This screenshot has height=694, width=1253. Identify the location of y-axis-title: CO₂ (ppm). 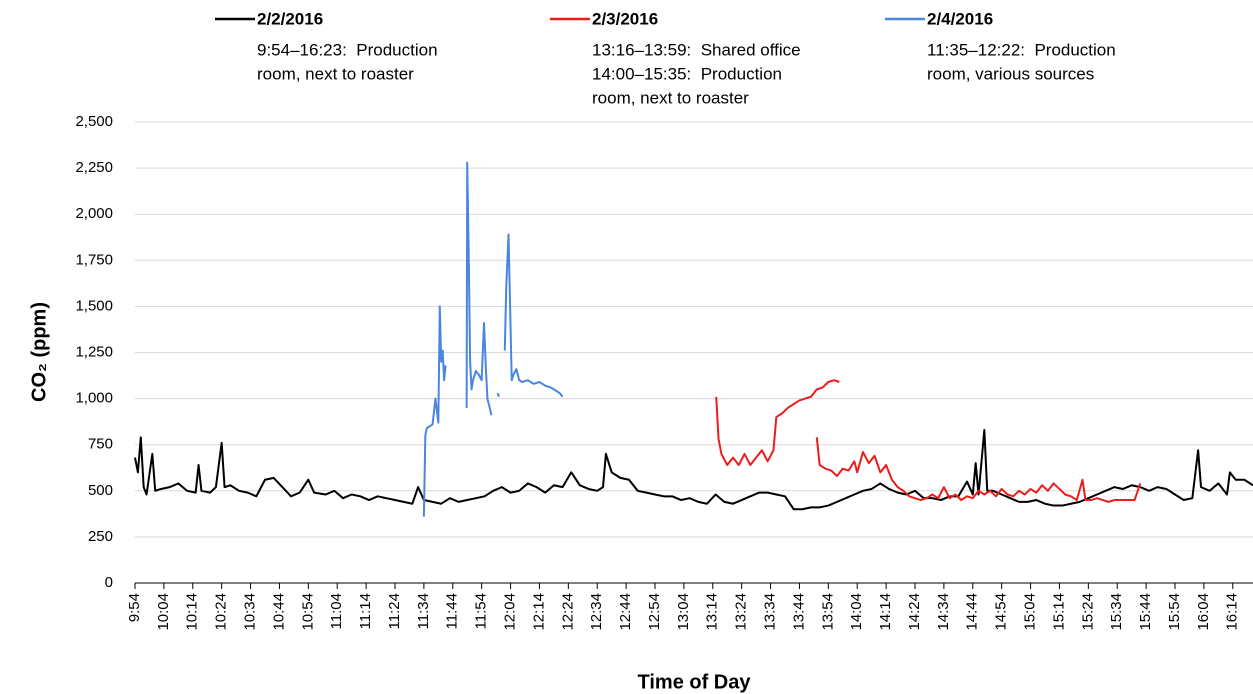
(39, 352).